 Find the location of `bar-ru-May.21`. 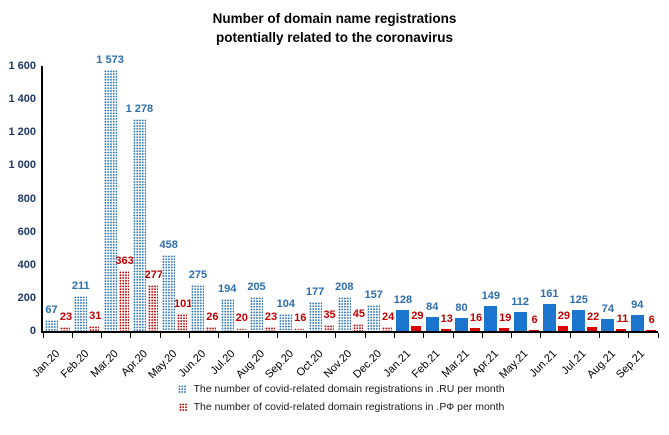

bar-ru-May.21 is located at coordinates (520, 321).